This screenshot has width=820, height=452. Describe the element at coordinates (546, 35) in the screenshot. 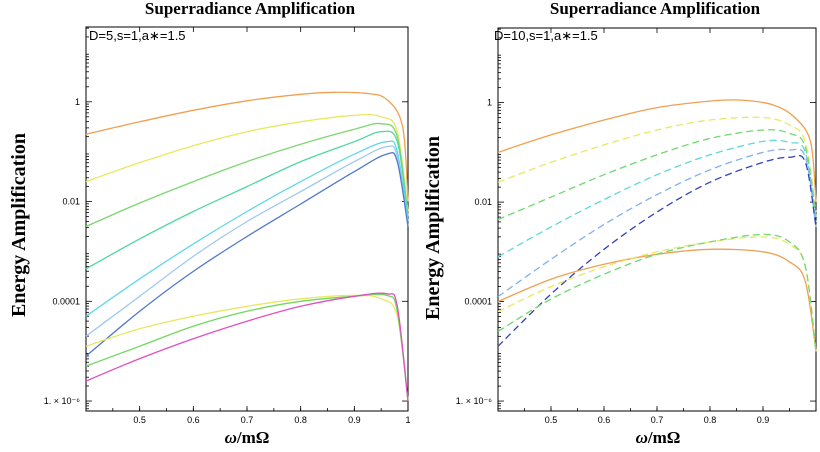

I see `parameter-label: D=10,s=1,a∗=1.5` at that location.